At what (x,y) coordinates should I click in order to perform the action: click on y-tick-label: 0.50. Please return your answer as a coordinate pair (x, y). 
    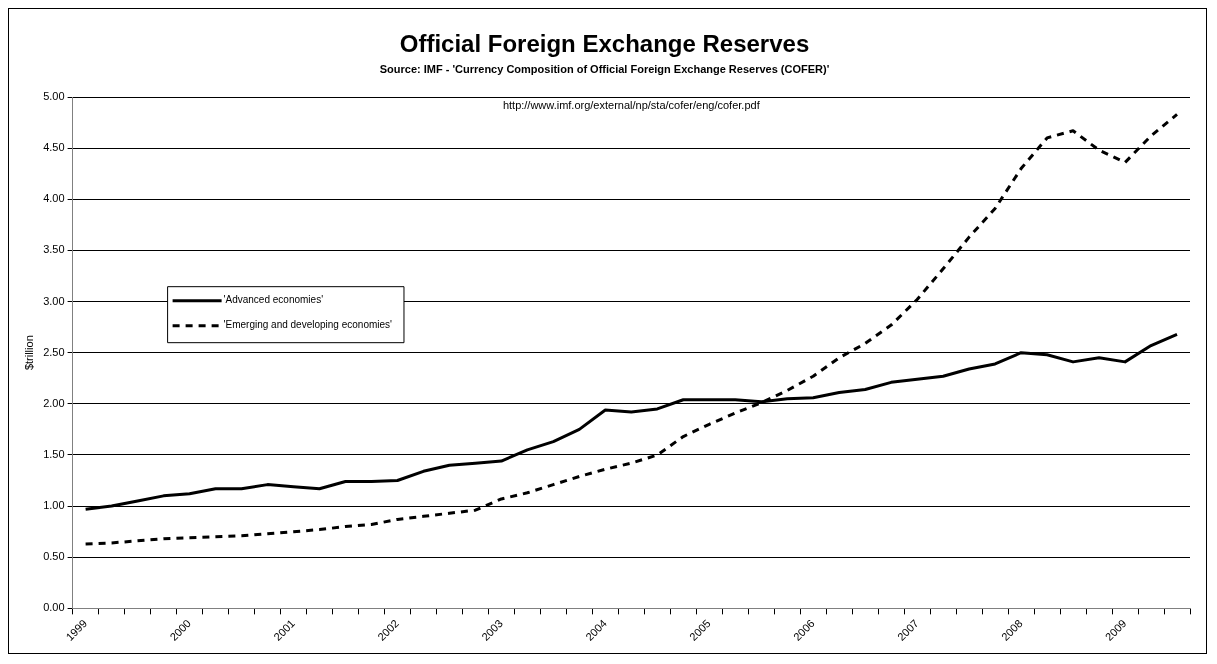
    Looking at the image, I should click on (54, 556).